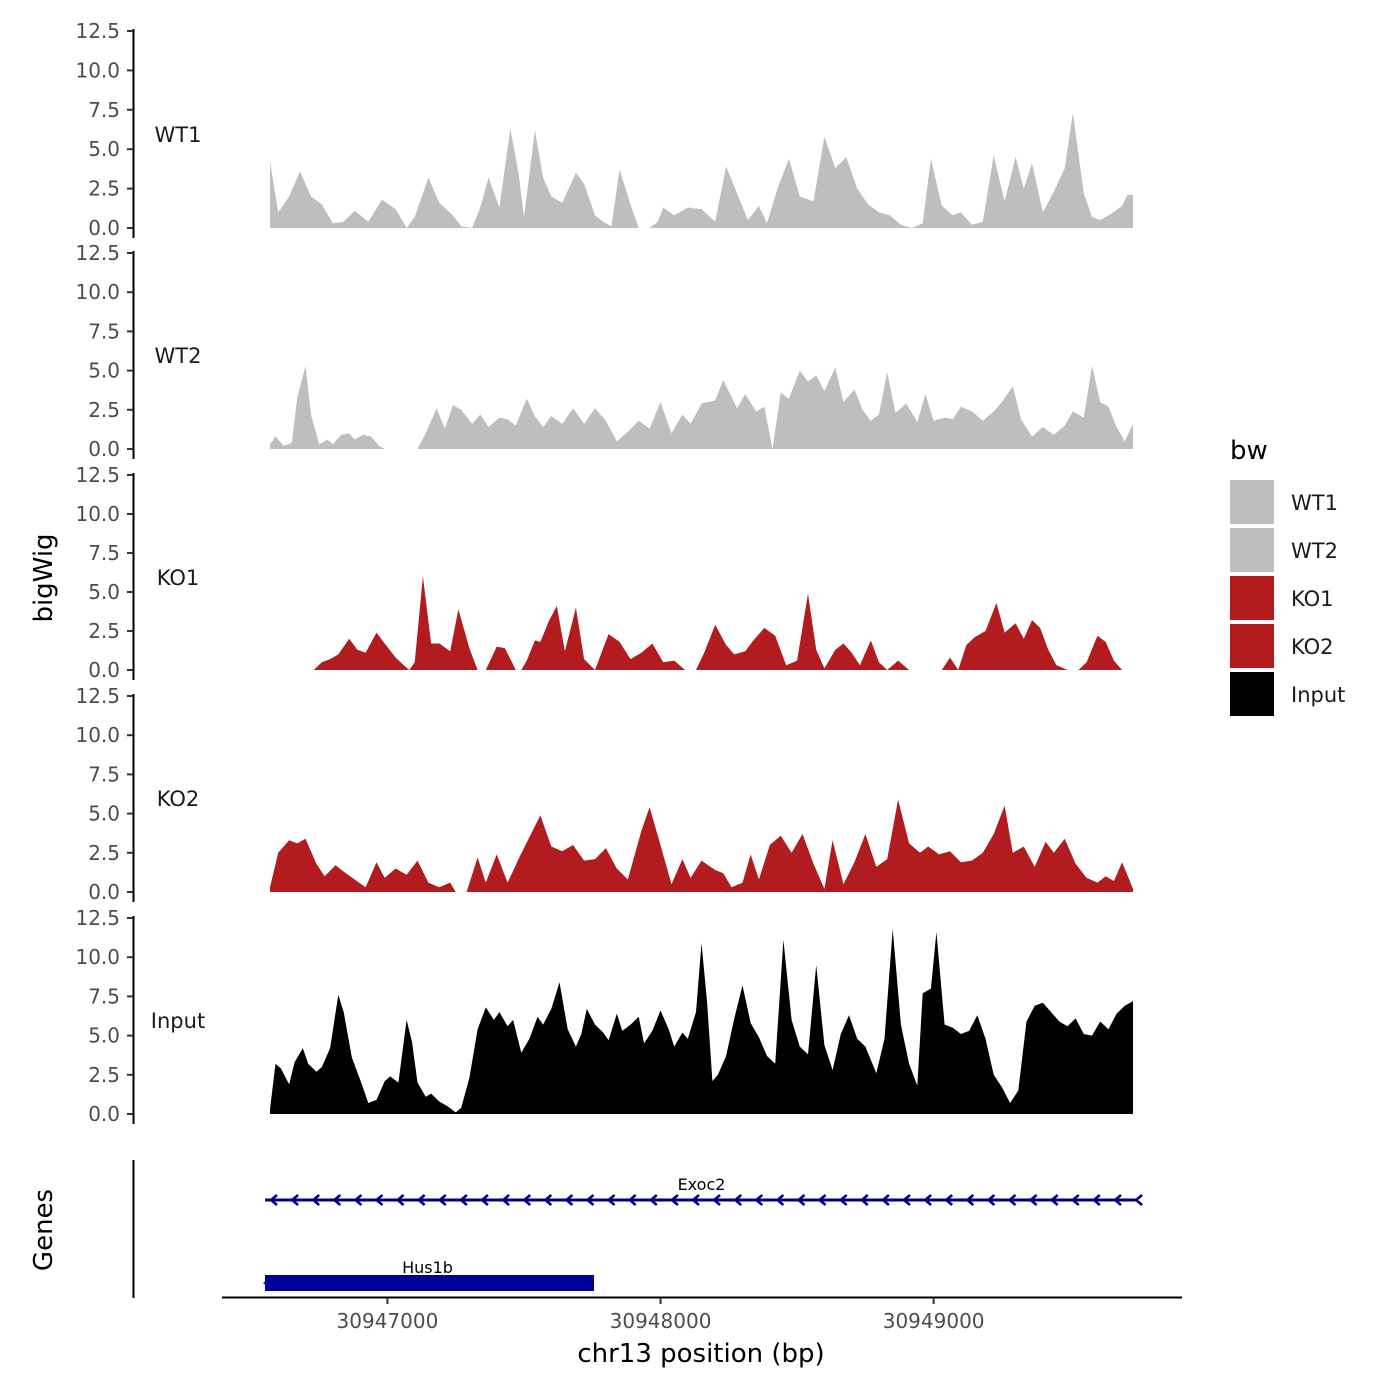 This screenshot has width=1400, height=1400. Describe the element at coordinates (1287, 694) in the screenshot. I see `legend-item-input: Input` at that location.